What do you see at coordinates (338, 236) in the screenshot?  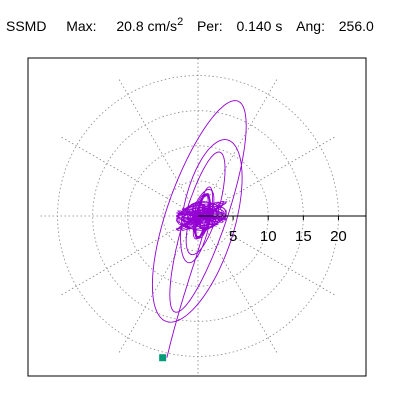 I see `radial-tick-label: 20` at bounding box center [338, 236].